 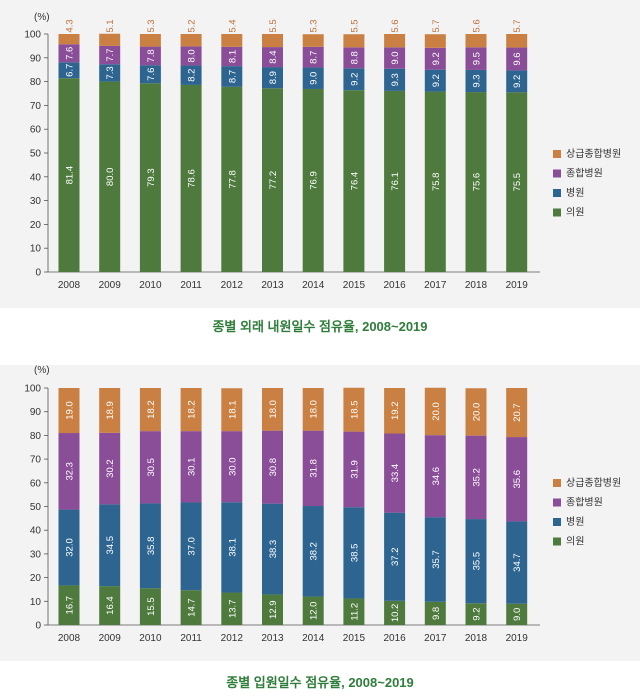 I want to click on inpatient-data-label-clinic: 9.2, so click(x=477, y=613).